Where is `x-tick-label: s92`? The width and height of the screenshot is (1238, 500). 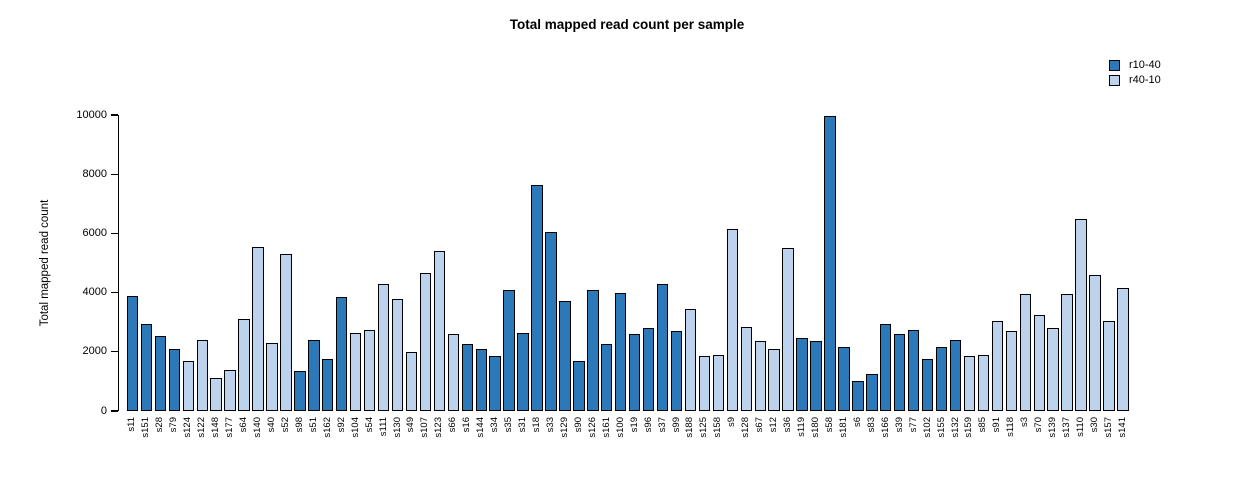 x-tick-label: s92 is located at coordinates (341, 425).